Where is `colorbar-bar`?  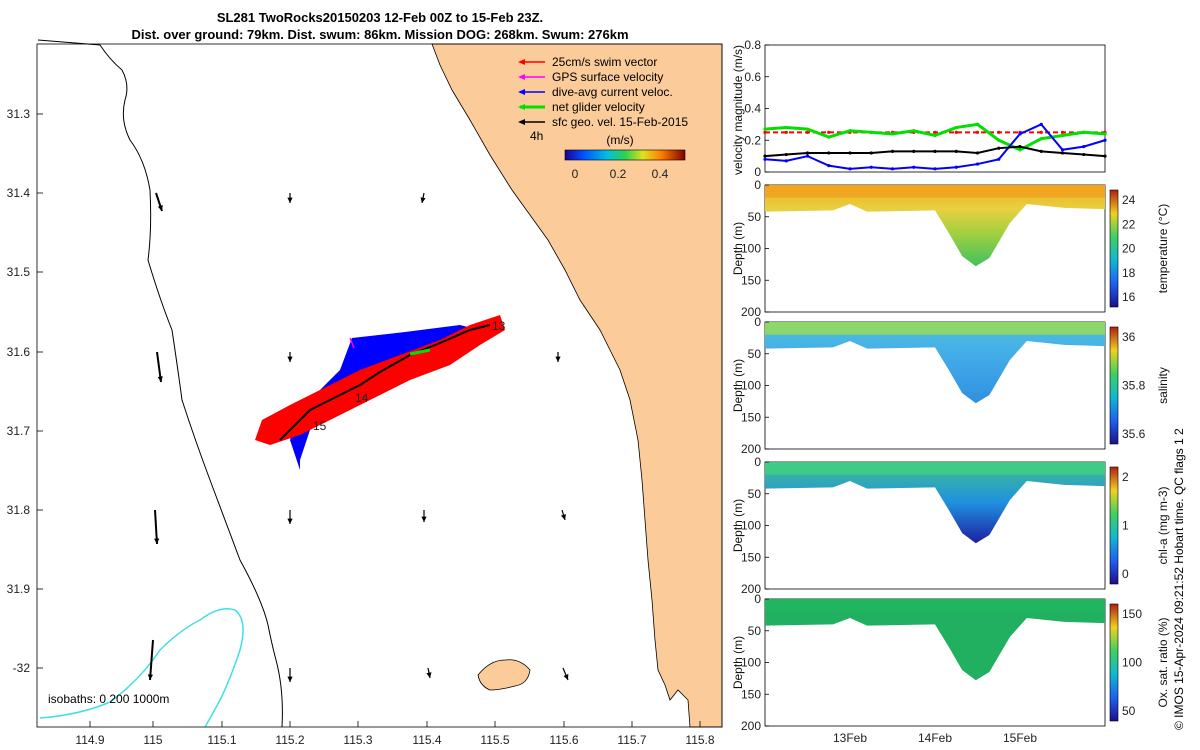
colorbar-bar is located at coordinates (625, 155).